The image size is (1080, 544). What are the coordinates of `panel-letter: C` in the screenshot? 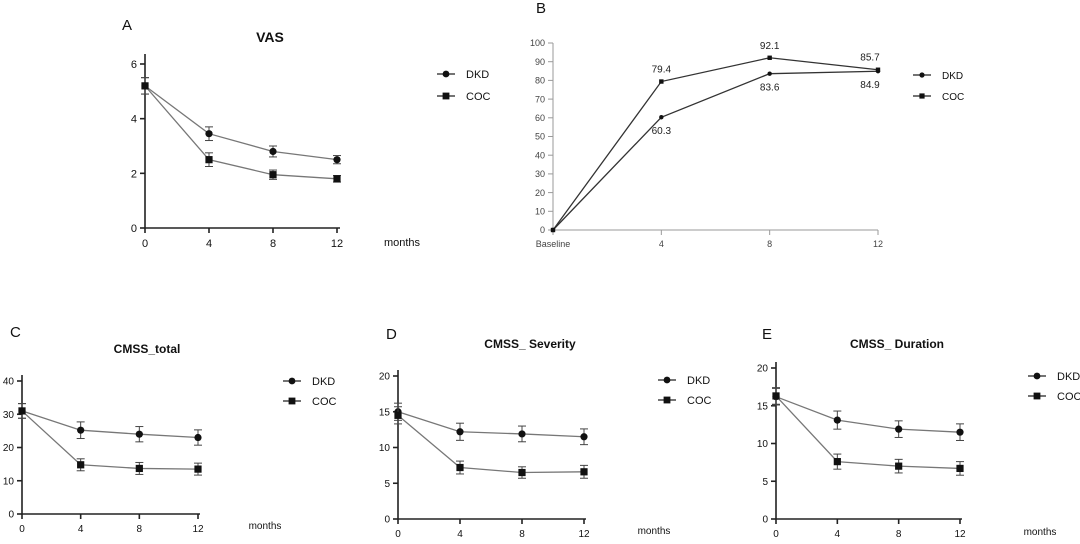 It's located at (15, 332).